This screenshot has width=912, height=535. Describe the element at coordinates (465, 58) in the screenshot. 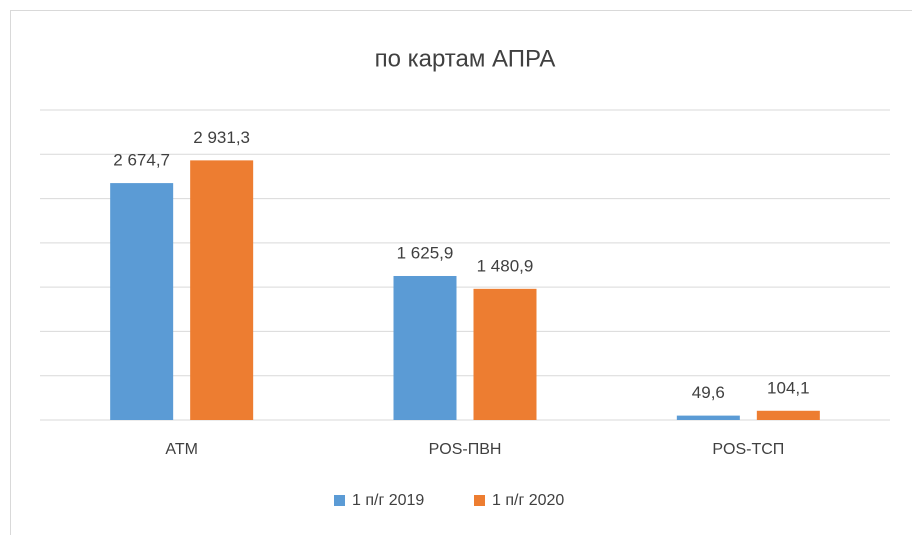

I see `chart-title: по картам АПРА` at that location.